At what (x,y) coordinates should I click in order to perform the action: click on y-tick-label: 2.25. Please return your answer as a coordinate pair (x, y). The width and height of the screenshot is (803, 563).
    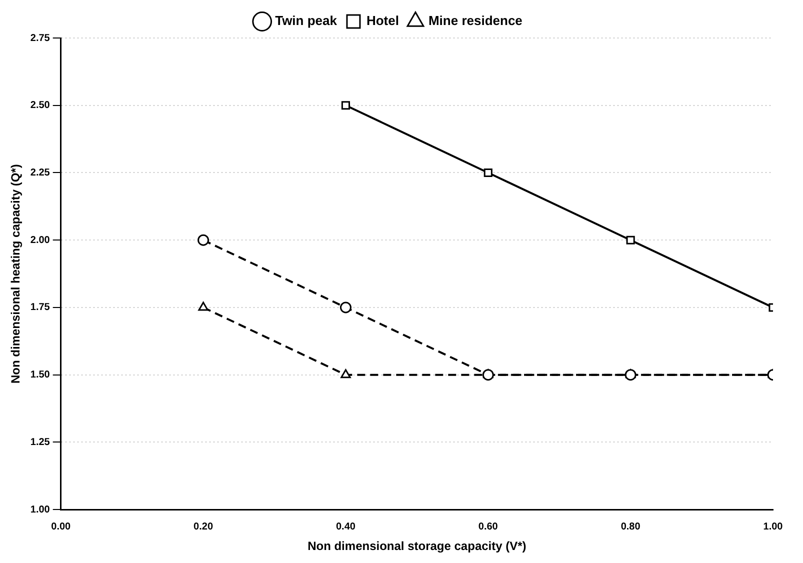
    Looking at the image, I should click on (40, 172).